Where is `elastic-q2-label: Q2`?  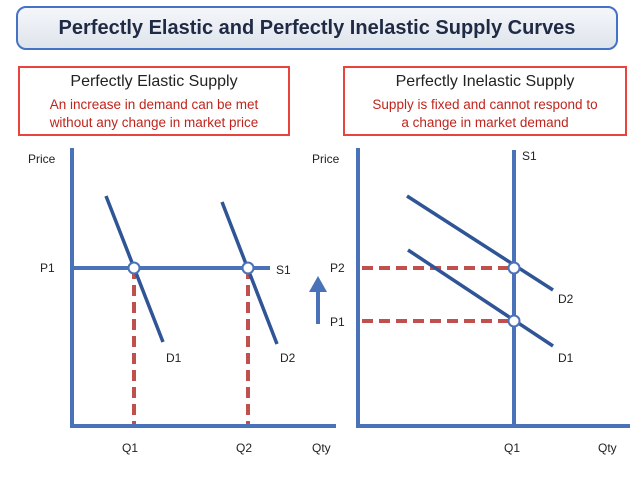 elastic-q2-label: Q2 is located at coordinates (244, 448).